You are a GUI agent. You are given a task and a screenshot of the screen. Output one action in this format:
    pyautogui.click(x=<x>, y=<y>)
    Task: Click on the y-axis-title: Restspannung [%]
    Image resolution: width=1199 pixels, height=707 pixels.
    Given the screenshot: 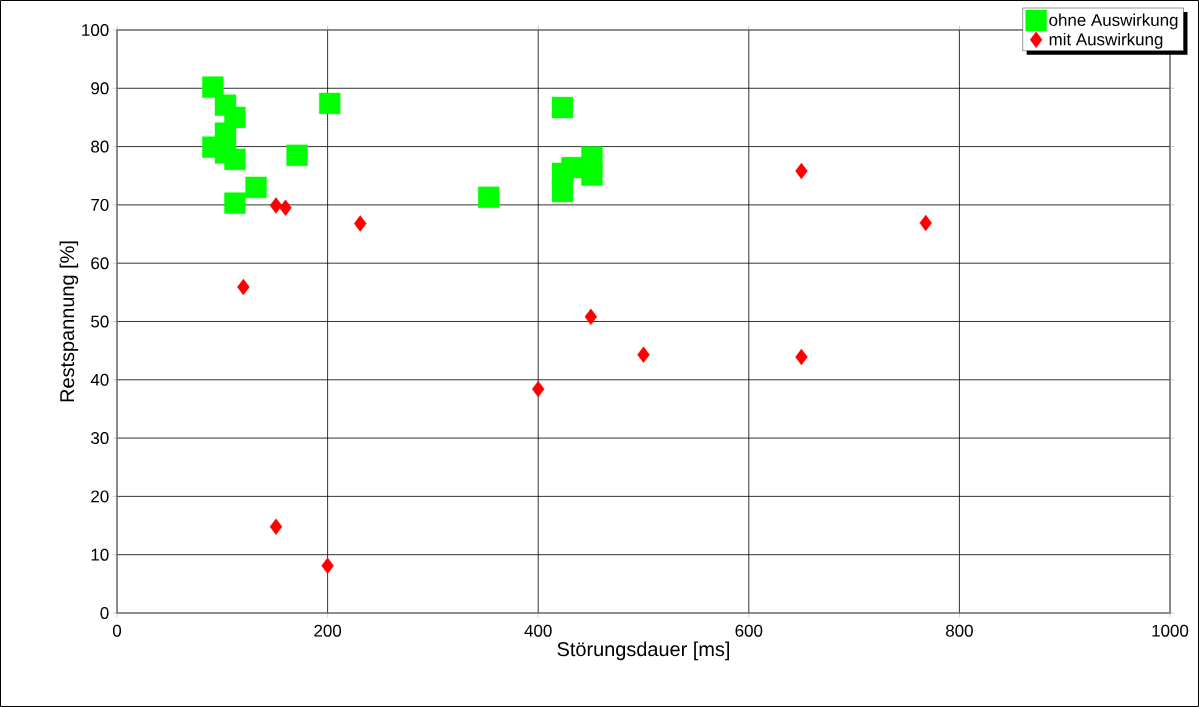 What is the action you would take?
    pyautogui.click(x=69, y=321)
    